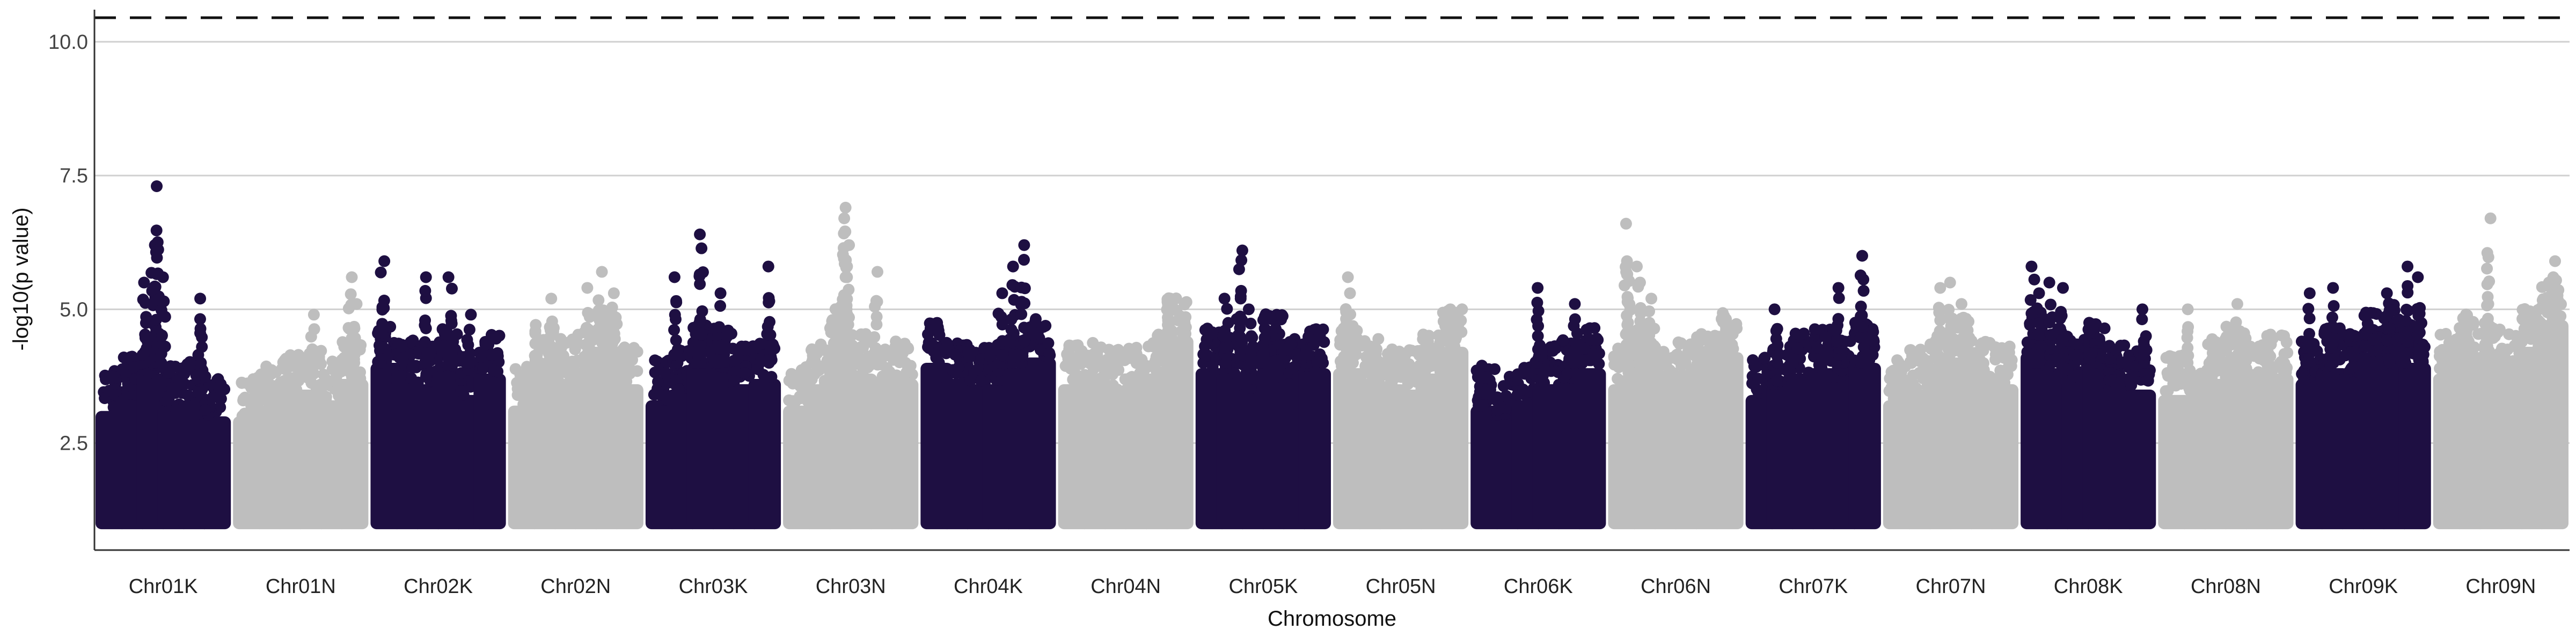 Image resolution: width=2576 pixels, height=644 pixels. I want to click on y-tick-labels: 2.5 5.0 7.5 10.0, so click(68, 243).